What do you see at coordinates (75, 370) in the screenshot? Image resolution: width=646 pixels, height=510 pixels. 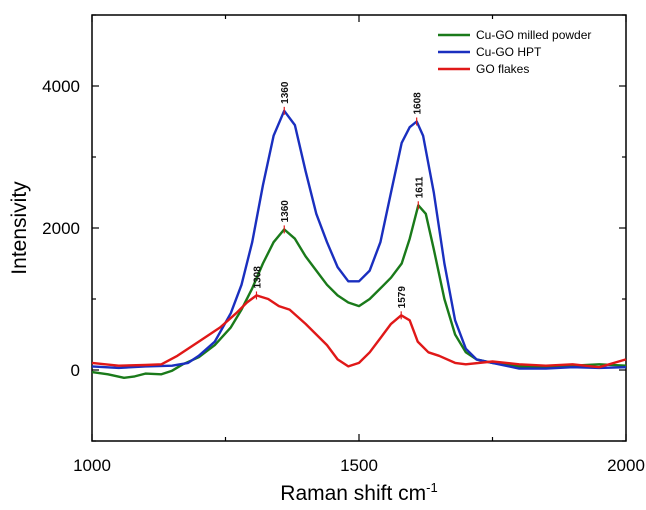 I see `y-tick-label: 0` at bounding box center [75, 370].